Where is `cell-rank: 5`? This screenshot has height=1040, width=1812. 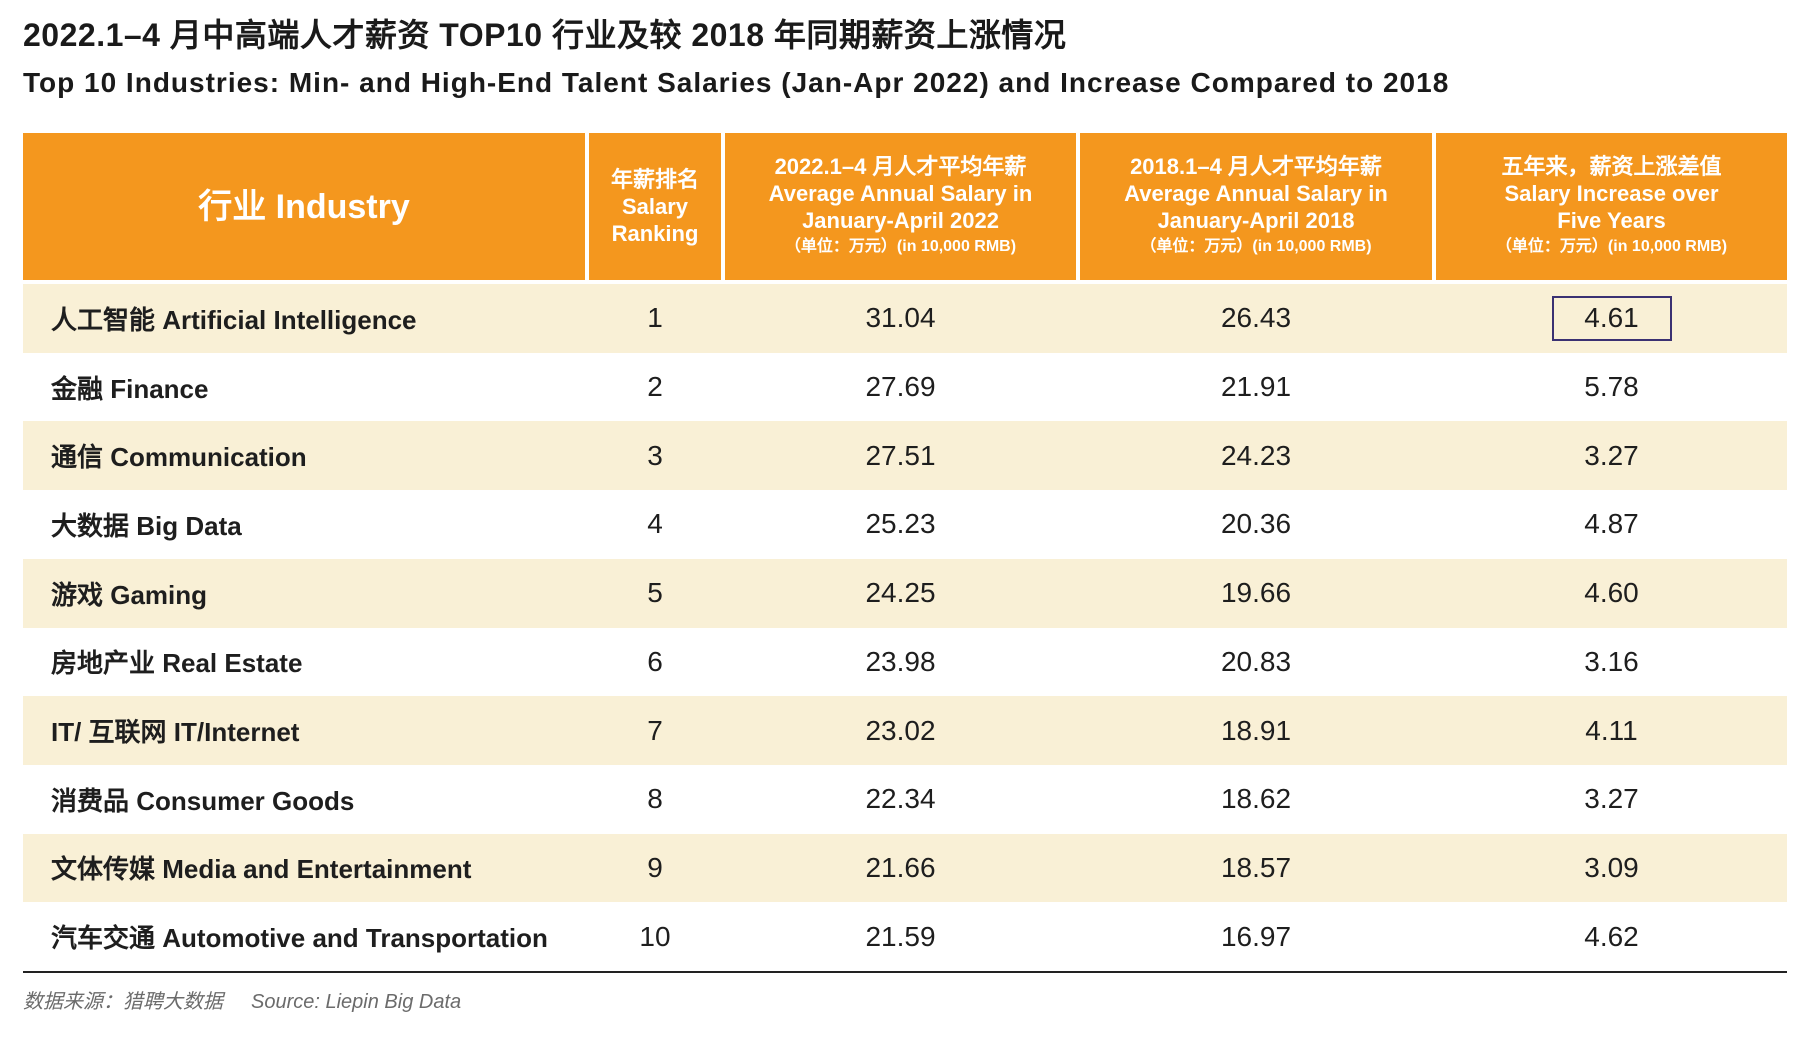 cell-rank: 5 is located at coordinates (655, 593).